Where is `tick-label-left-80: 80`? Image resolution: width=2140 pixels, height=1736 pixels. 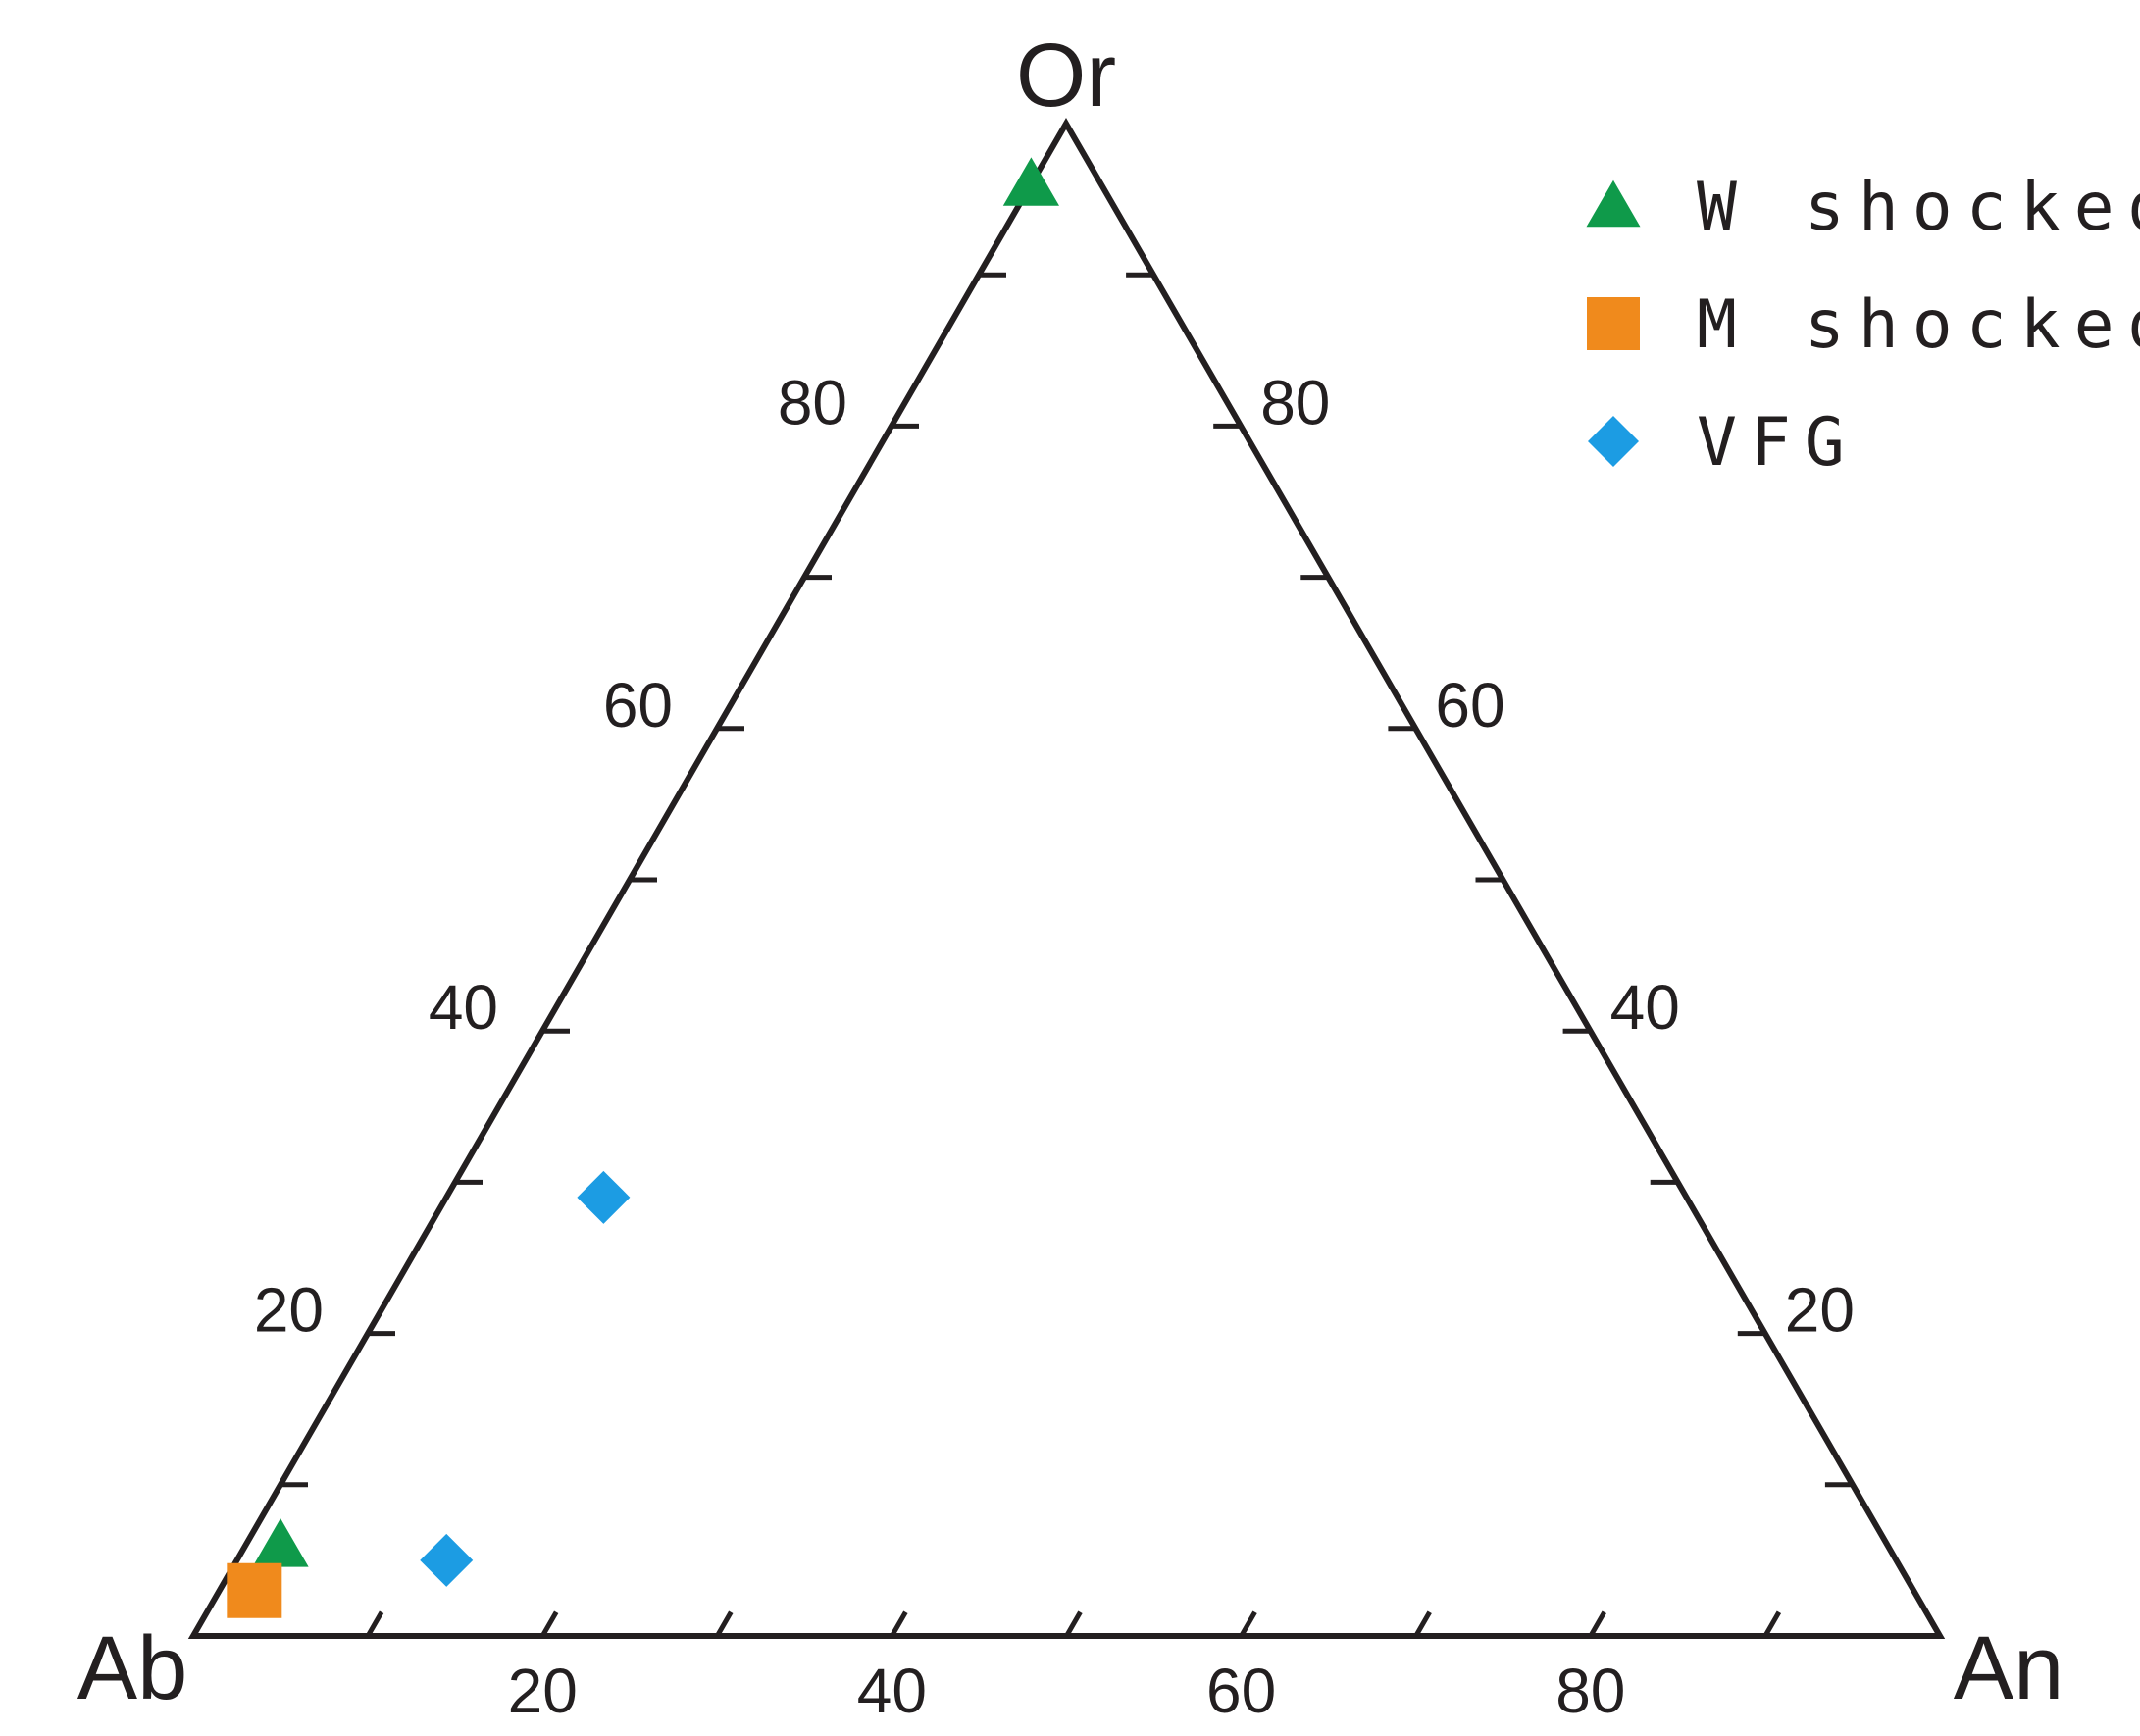
tick-label-left-80: 80 is located at coordinates (812, 402).